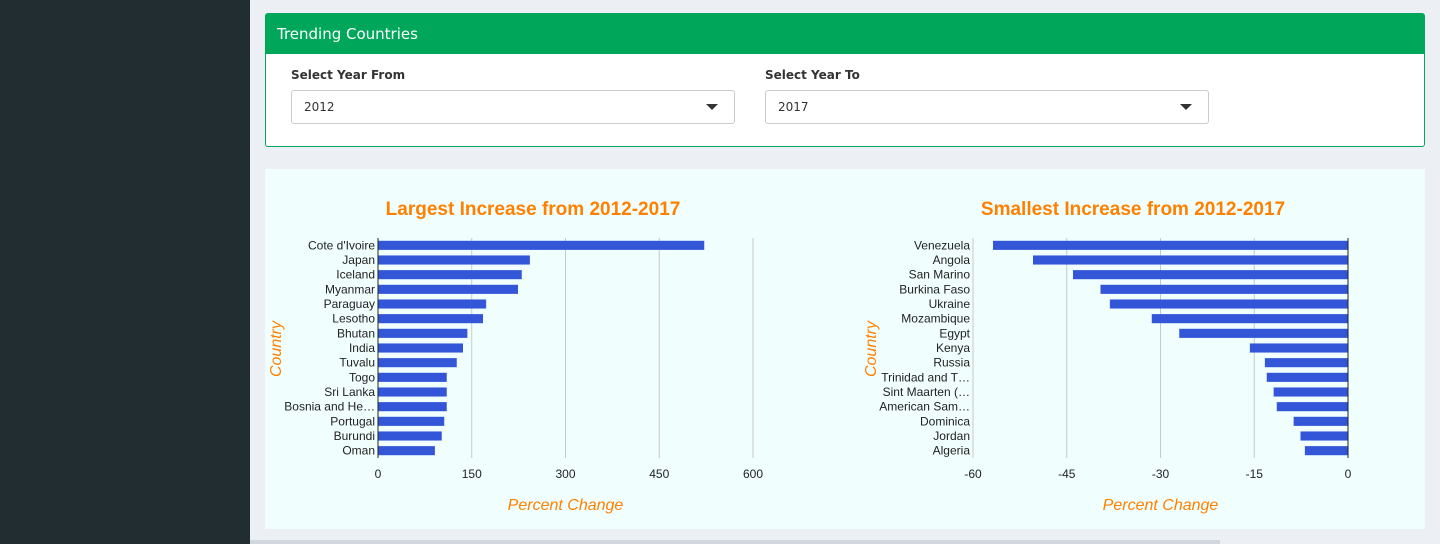 The image size is (1440, 544). Describe the element at coordinates (934, 289) in the screenshot. I see `smallest-category-label: Burkina Faso` at that location.